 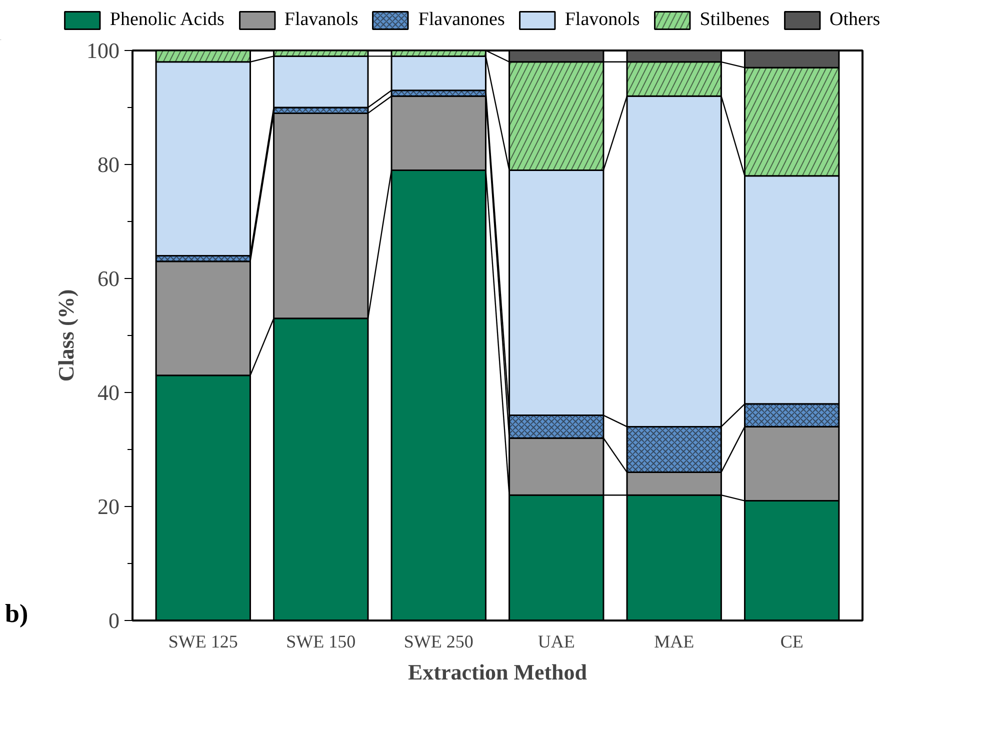 I want to click on y-tick-label: 80, so click(x=109, y=164).